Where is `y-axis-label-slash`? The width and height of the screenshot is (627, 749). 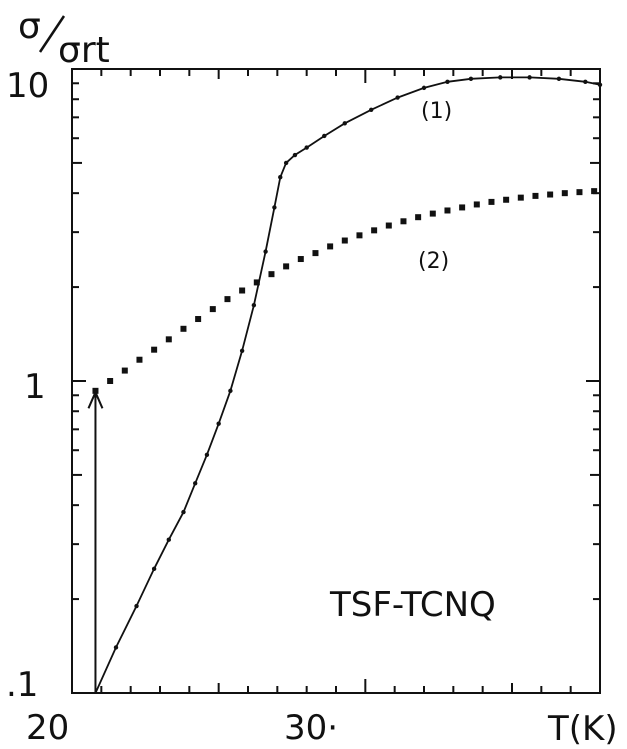
y-axis-label-slash is located at coordinates (52, 34).